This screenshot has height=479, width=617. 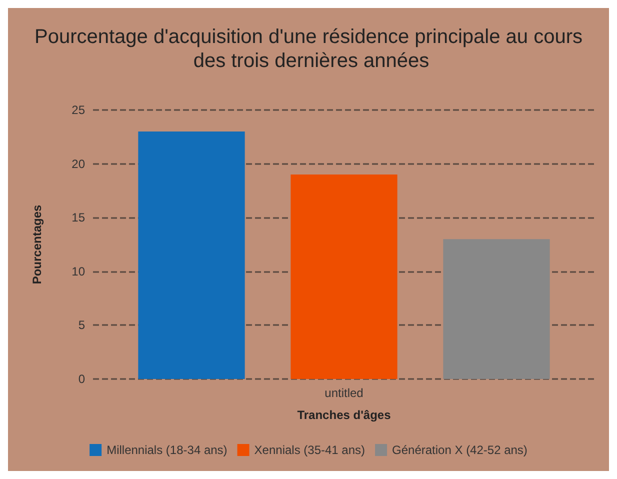 What do you see at coordinates (79, 271) in the screenshot?
I see `y-tick-label: 10` at bounding box center [79, 271].